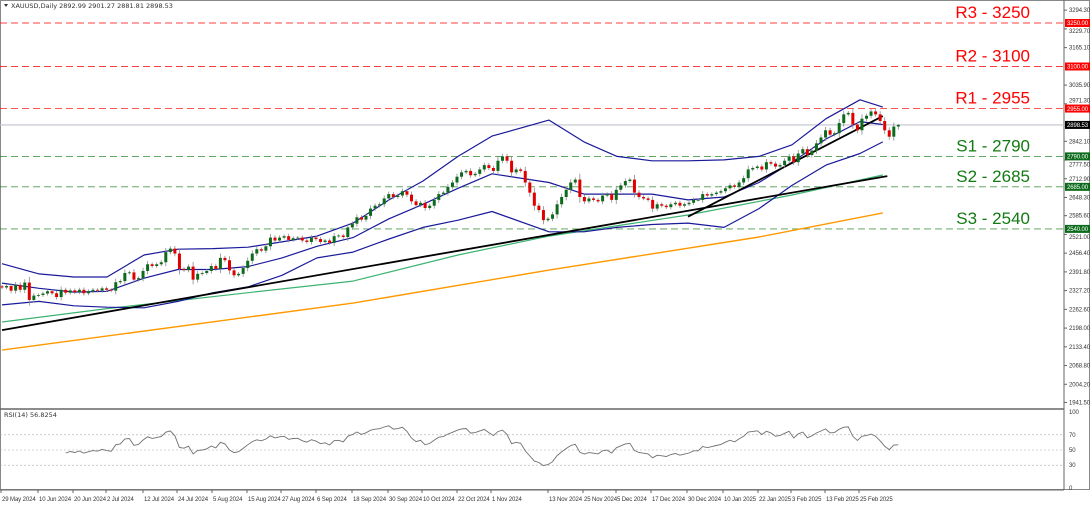  What do you see at coordinates (332, 500) in the screenshot?
I see `x-axis-label: 6 Sep 2024` at bounding box center [332, 500].